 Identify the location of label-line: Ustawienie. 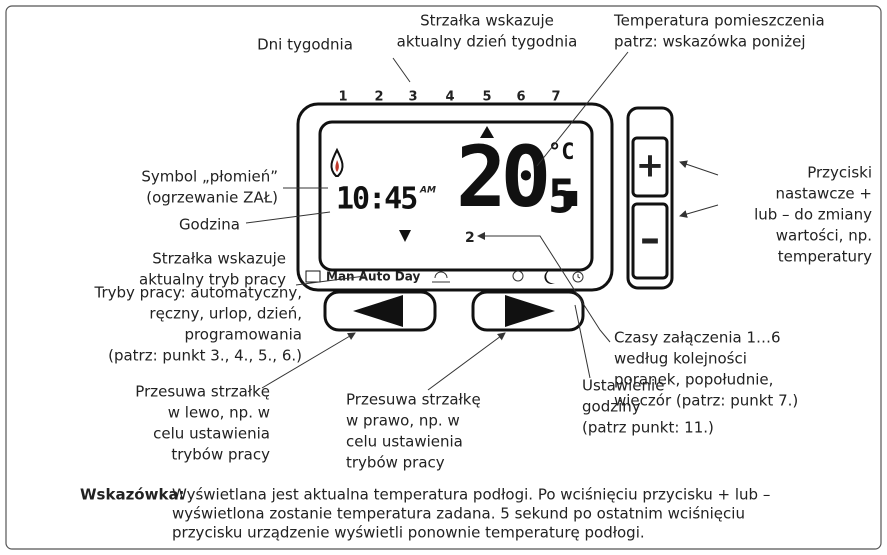
(623, 386).